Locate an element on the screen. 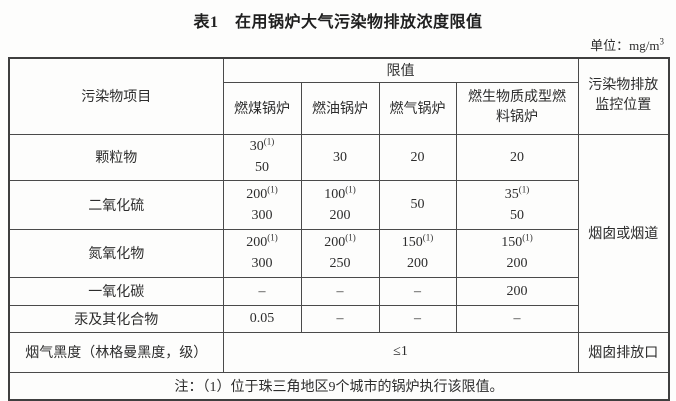 The height and width of the screenshot is (401, 676). unit-text: 单位：mg/m is located at coordinates (625, 45).